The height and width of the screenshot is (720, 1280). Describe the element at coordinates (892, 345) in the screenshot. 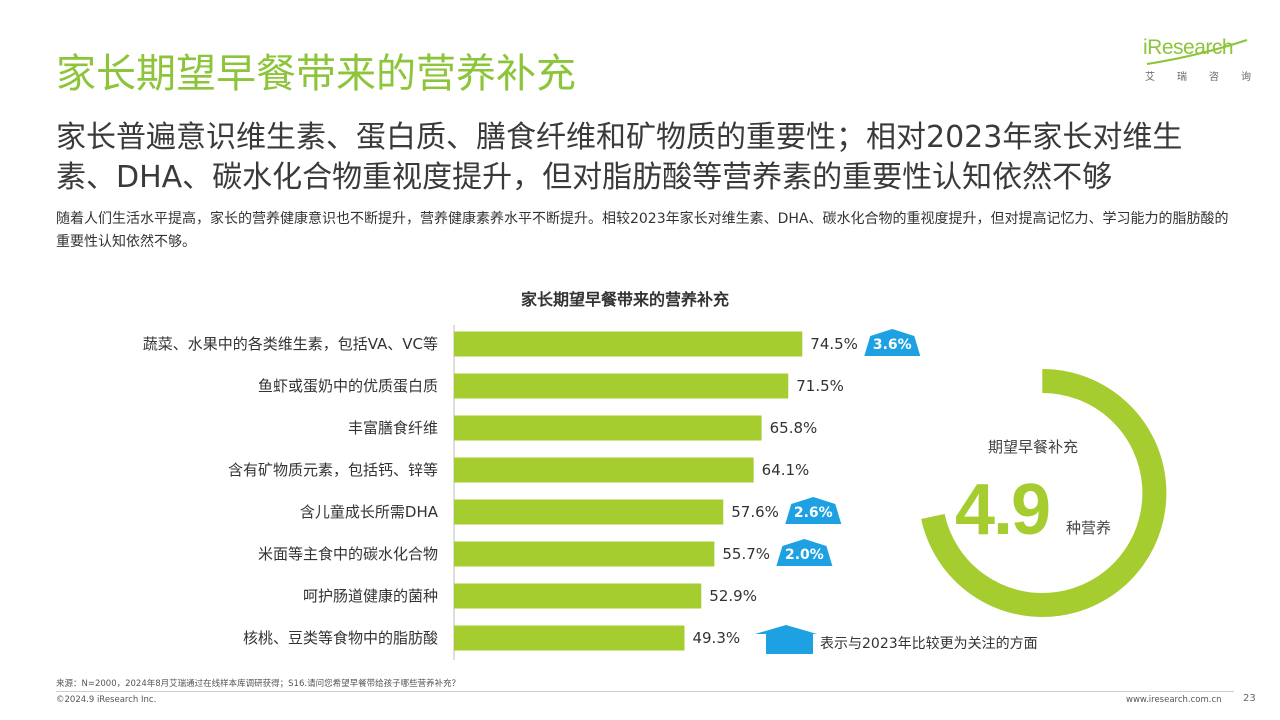

I see `increase-badge-label: 3.6%` at that location.